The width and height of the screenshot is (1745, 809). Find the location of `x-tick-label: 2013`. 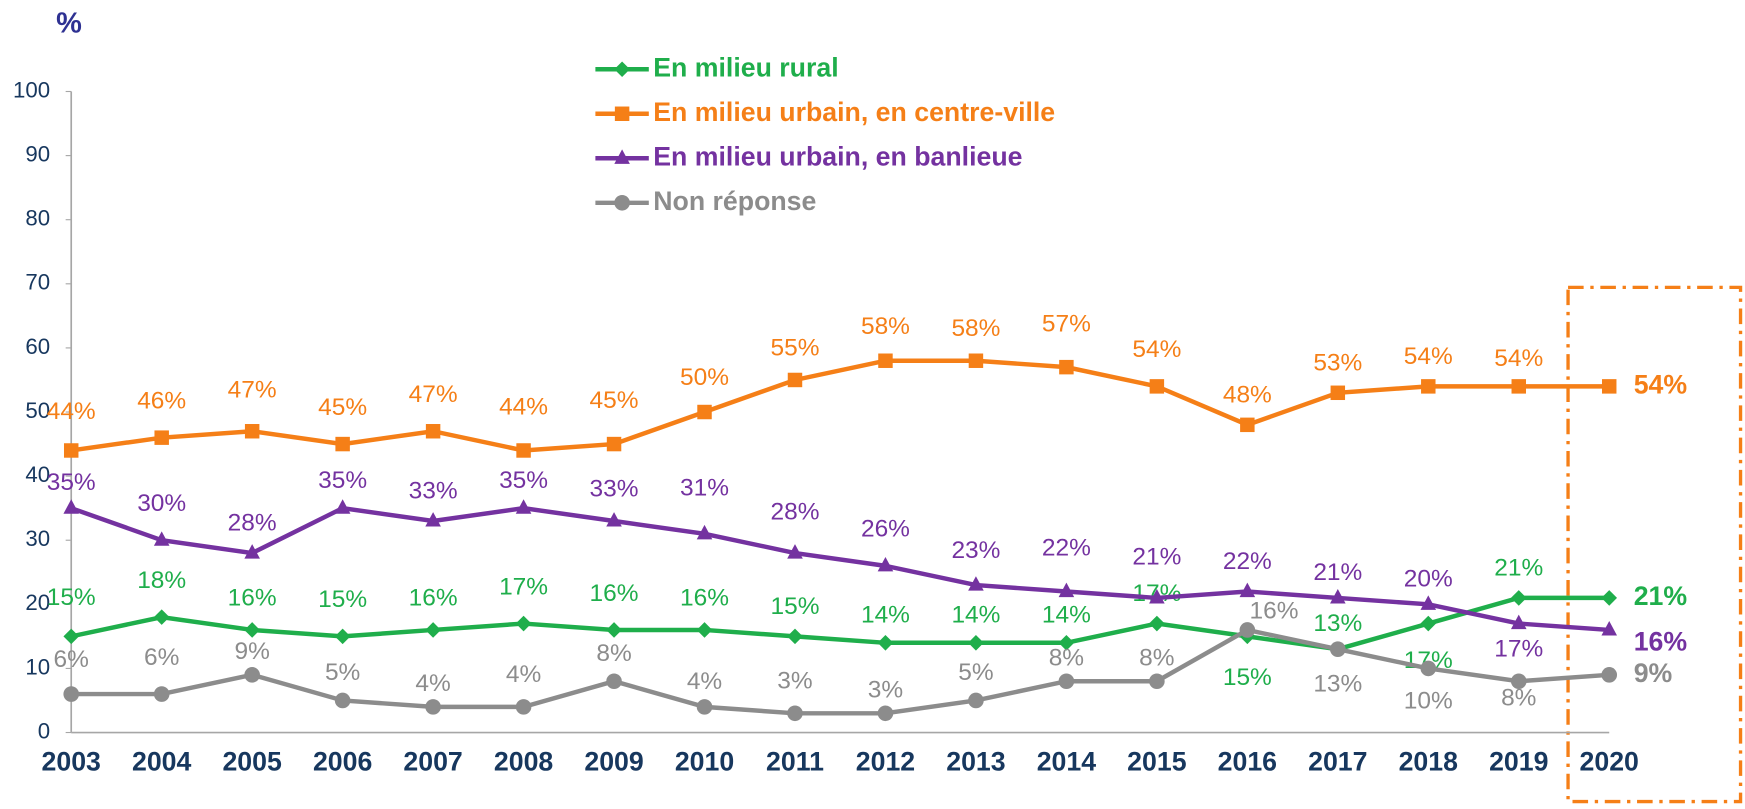

x-tick-label: 2013 is located at coordinates (975, 762).